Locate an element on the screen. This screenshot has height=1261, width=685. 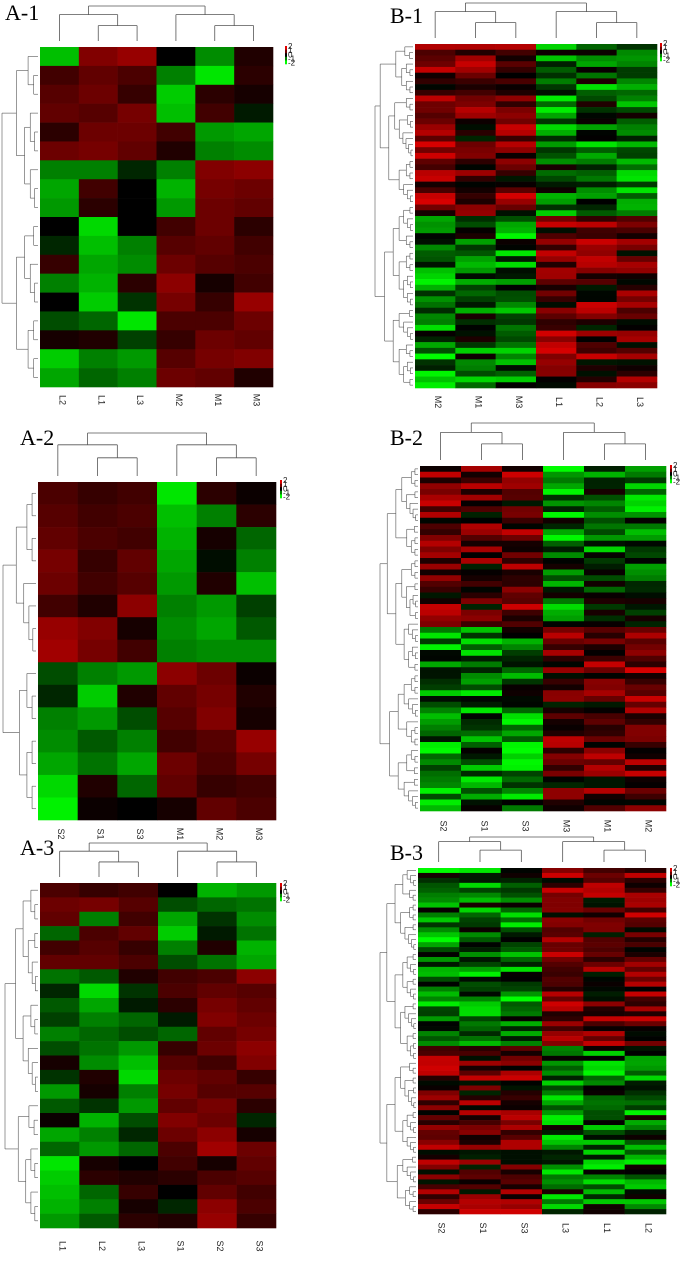
scale-label-A-2: -2 is located at coordinates (287, 497).